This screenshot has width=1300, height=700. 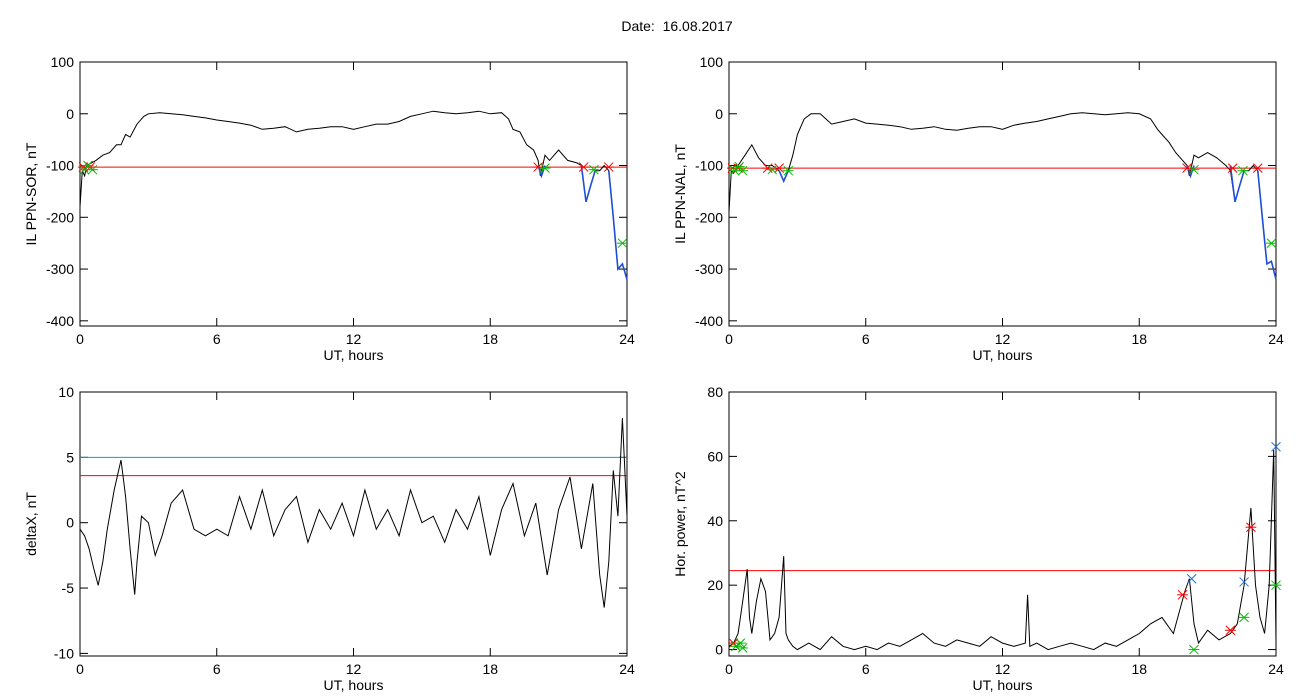 What do you see at coordinates (715, 456) in the screenshot?
I see `y-tick-label: 60` at bounding box center [715, 456].